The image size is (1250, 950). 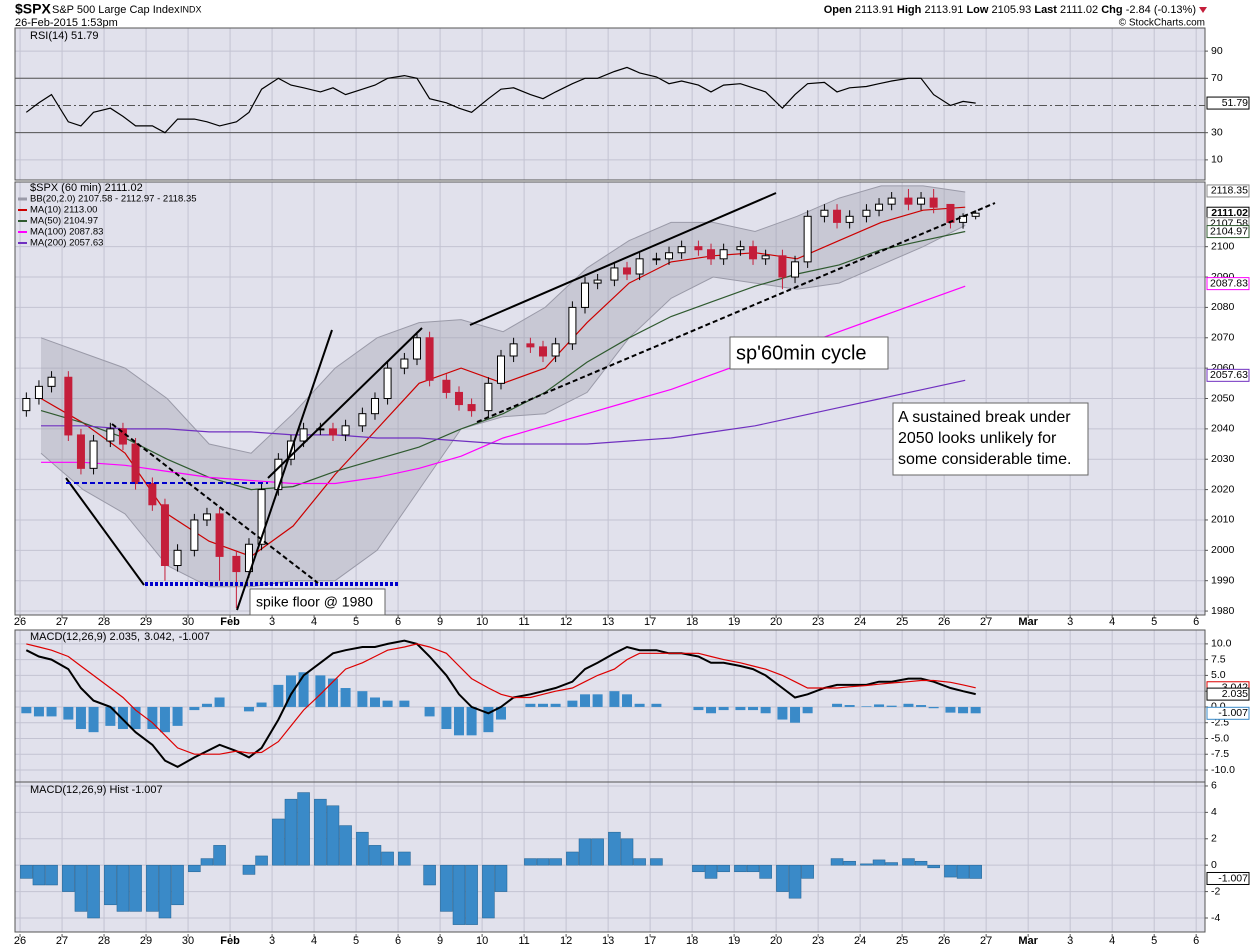 What do you see at coordinates (1217, 160) in the screenshot?
I see `y-tick-label: 10` at bounding box center [1217, 160].